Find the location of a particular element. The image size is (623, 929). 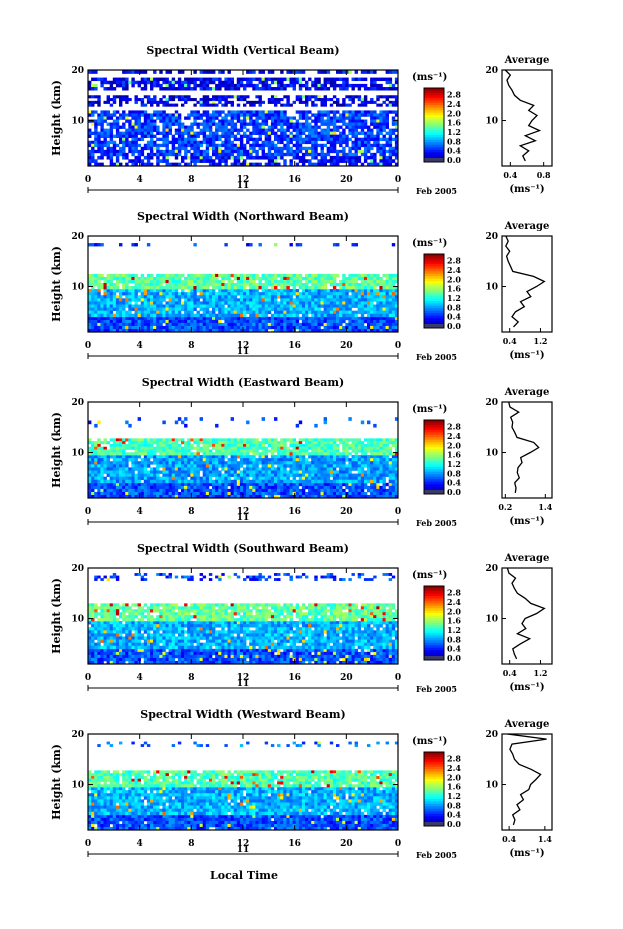

colorbar-segment is located at coordinates (434, 104).